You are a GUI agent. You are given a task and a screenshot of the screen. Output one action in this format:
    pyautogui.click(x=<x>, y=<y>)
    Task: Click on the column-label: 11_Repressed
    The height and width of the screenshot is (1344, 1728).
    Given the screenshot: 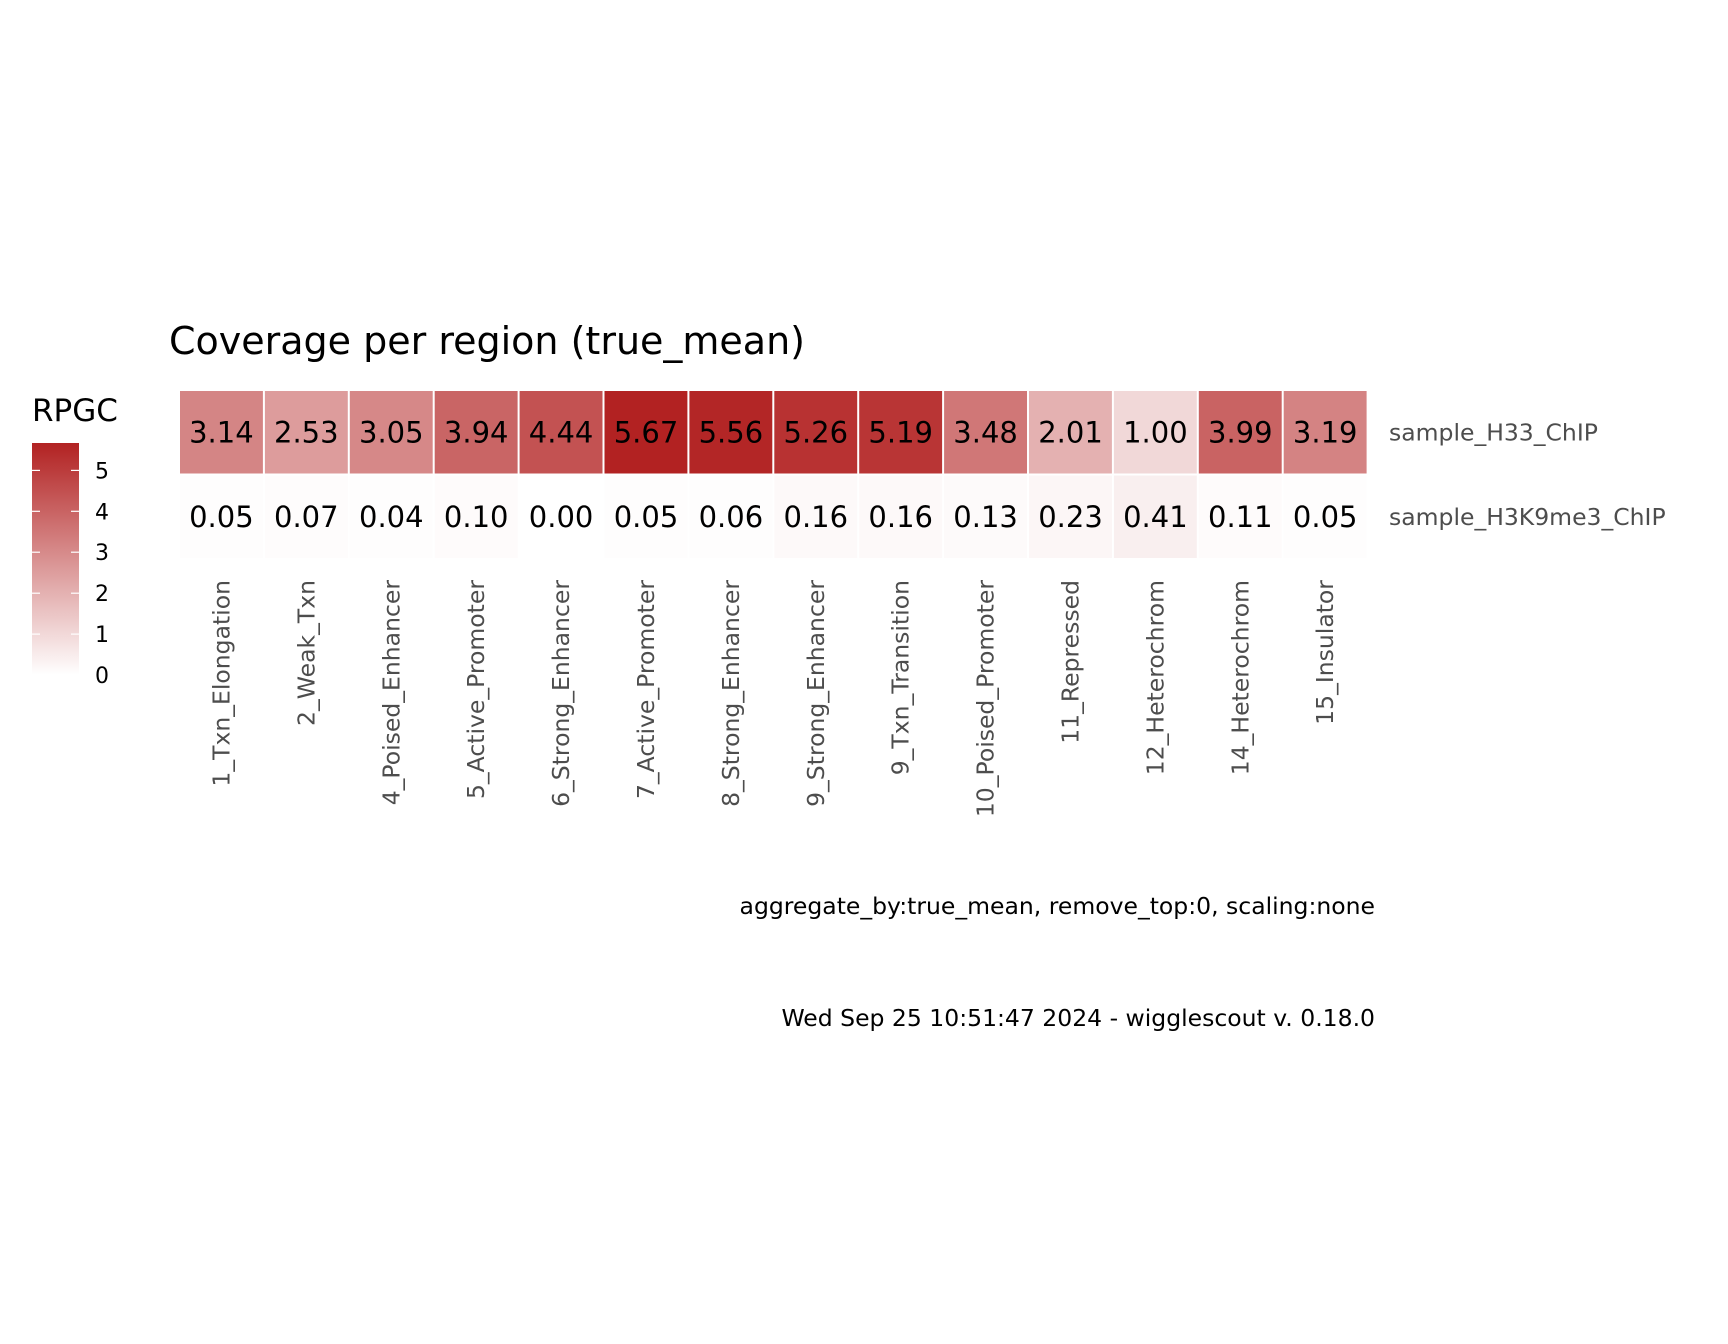 What is the action you would take?
    pyautogui.click(x=1071, y=662)
    